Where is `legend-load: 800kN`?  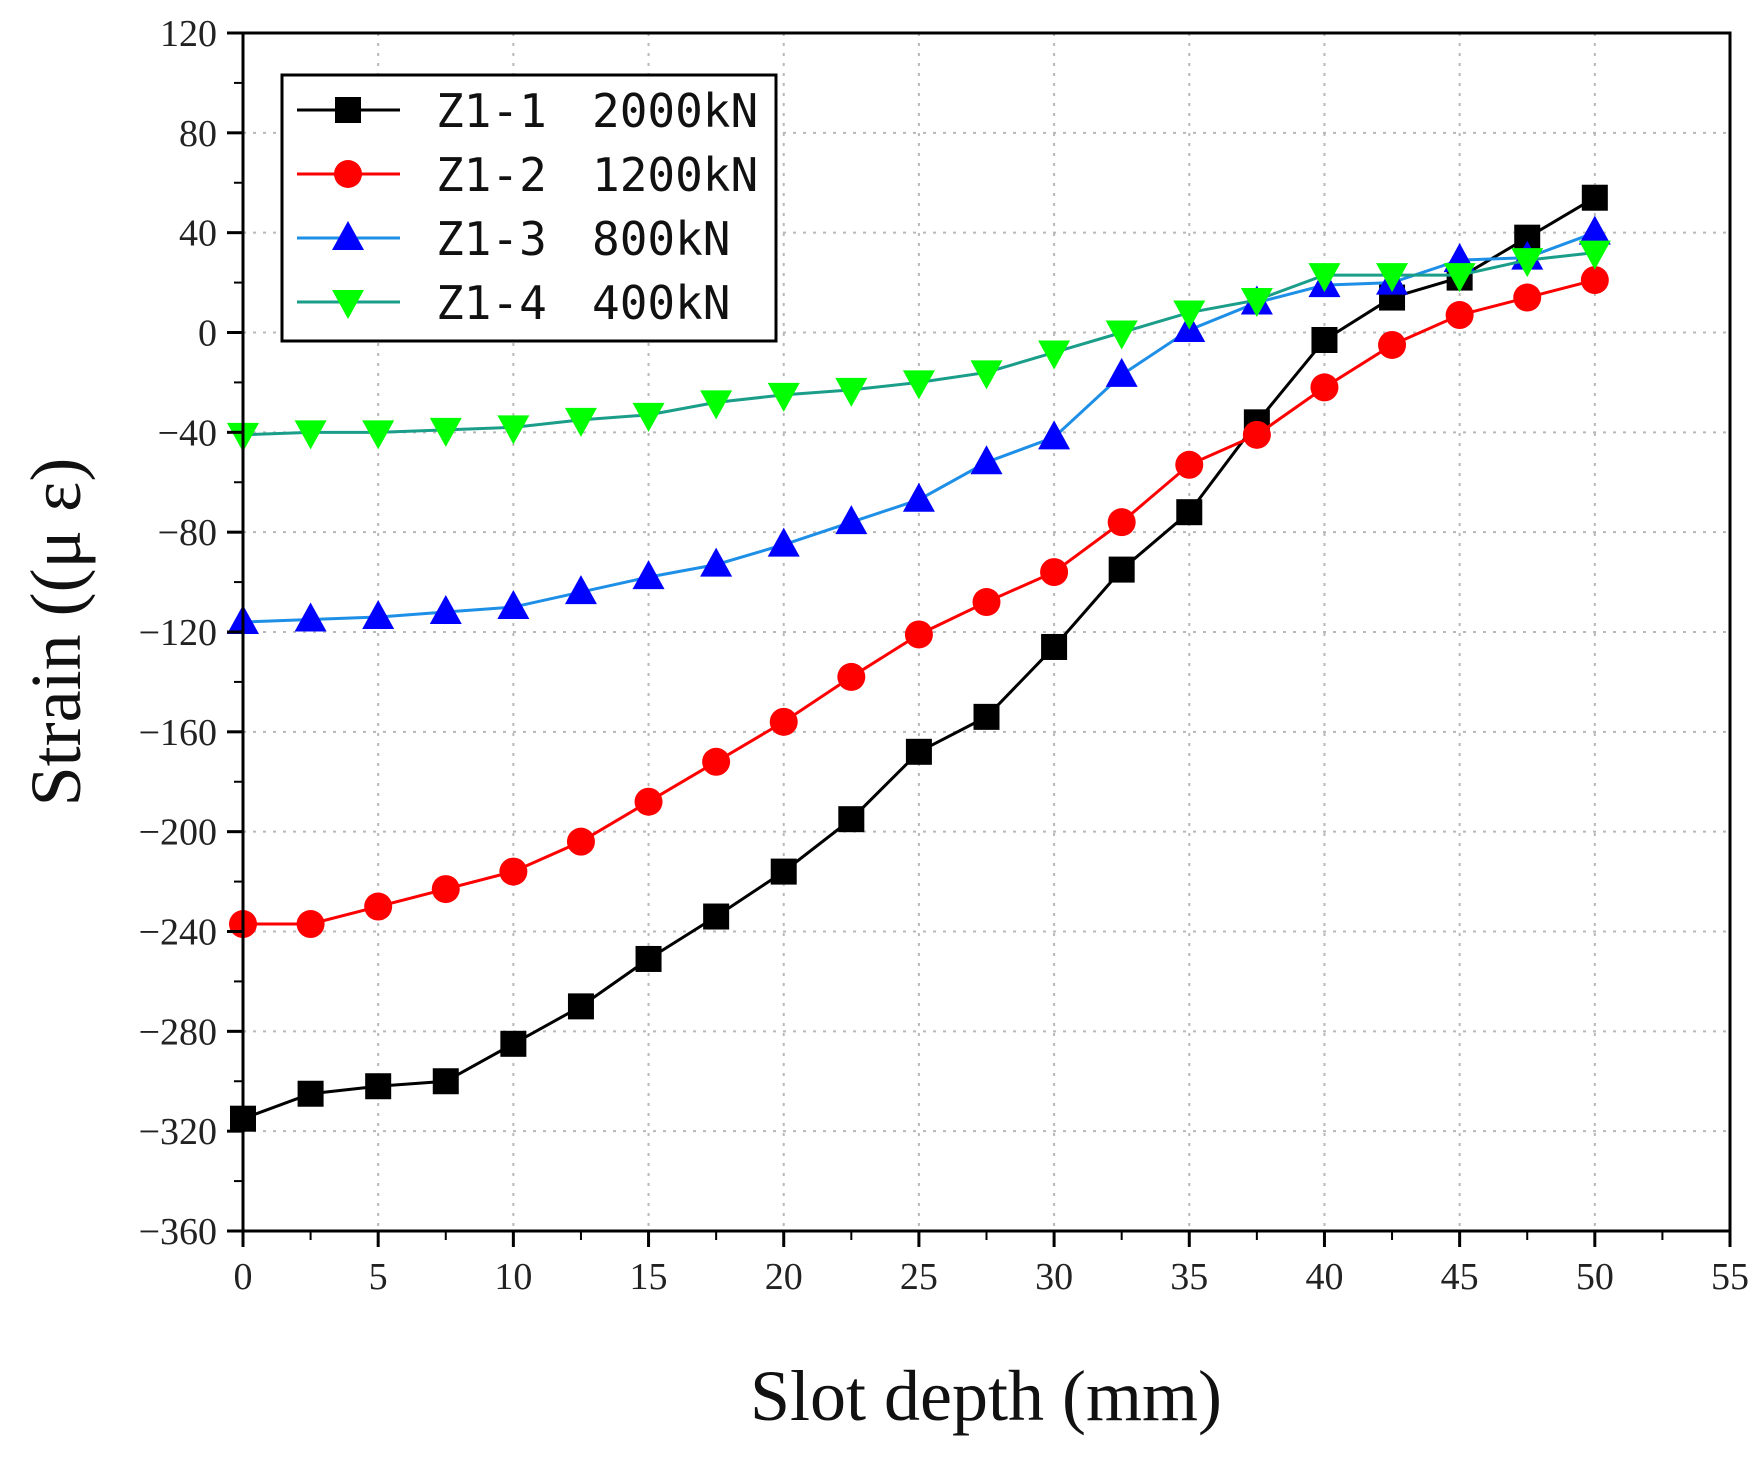 legend-load: 800kN is located at coordinates (661, 239).